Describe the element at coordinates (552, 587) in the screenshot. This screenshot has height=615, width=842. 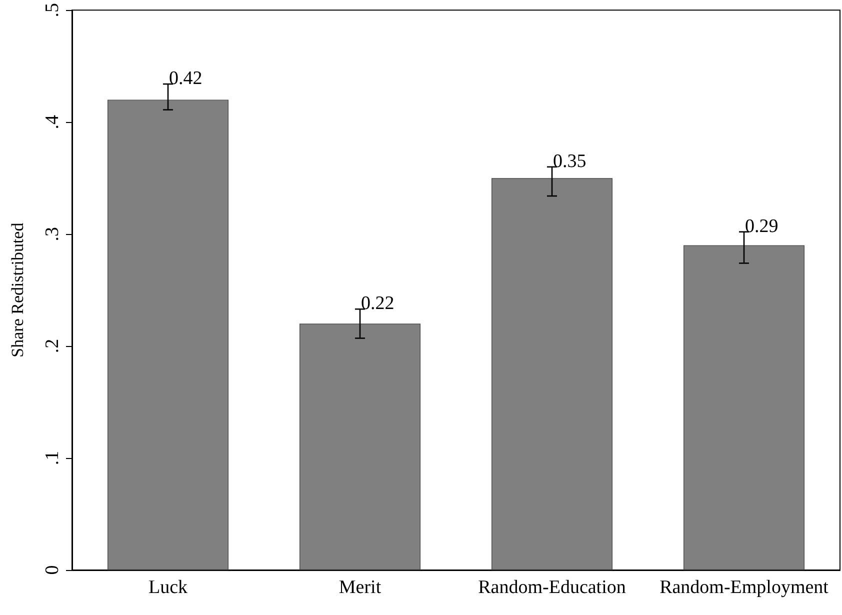
I see `x-tick-label: Random-Education` at that location.